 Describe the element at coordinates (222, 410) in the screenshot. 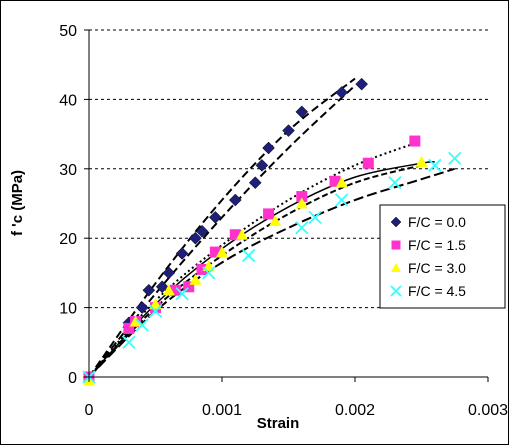

I see `x-tick-label: 0.001` at that location.